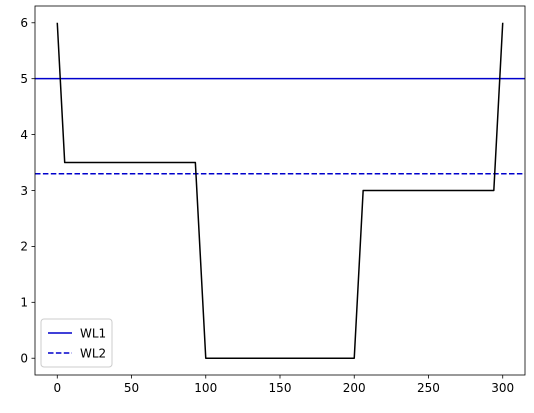 The width and height of the screenshot is (534, 413). Describe the element at coordinates (354, 388) in the screenshot. I see `x-tick-label: 200` at that location.